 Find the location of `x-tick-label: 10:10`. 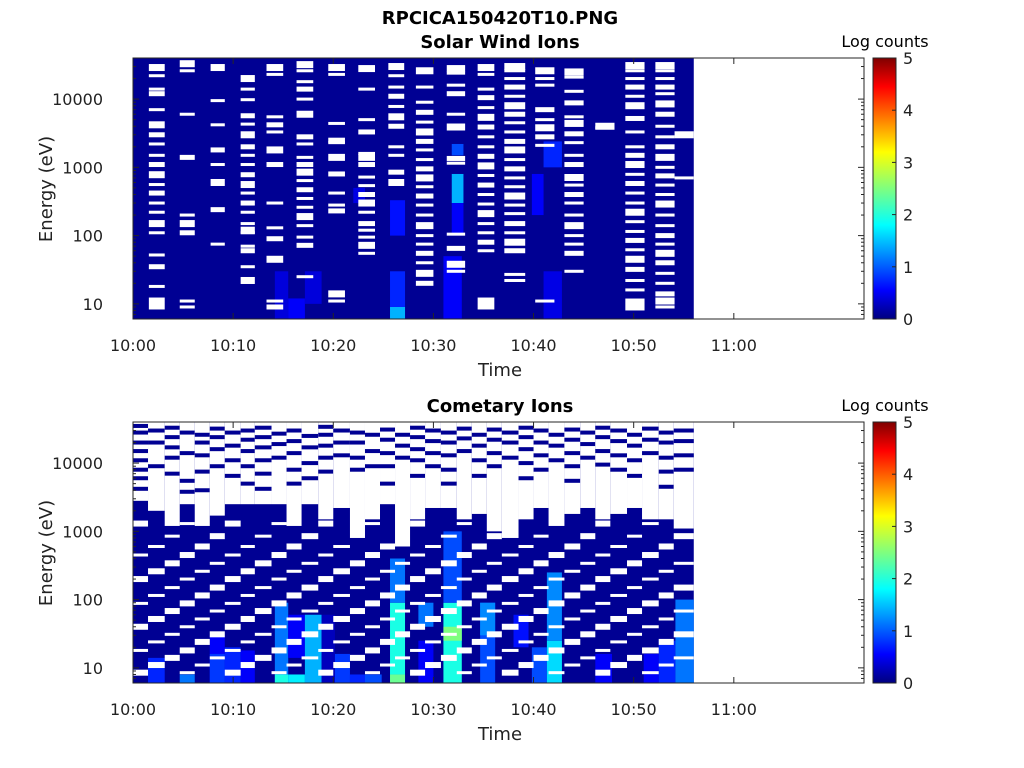

x-tick-label: 10:10 is located at coordinates (233, 345).